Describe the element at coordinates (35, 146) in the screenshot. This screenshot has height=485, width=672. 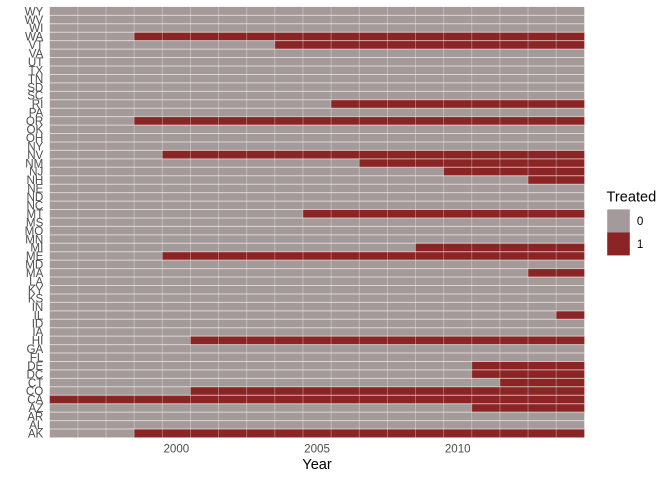
I see `svg-text: NY` at that location.